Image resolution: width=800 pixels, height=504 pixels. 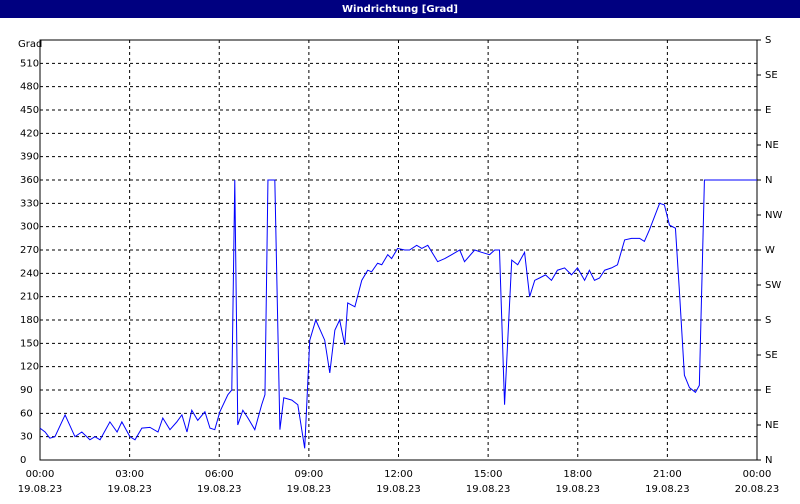 What do you see at coordinates (29, 203) in the screenshot?
I see `y-tick-label: 330` at bounding box center [29, 203].